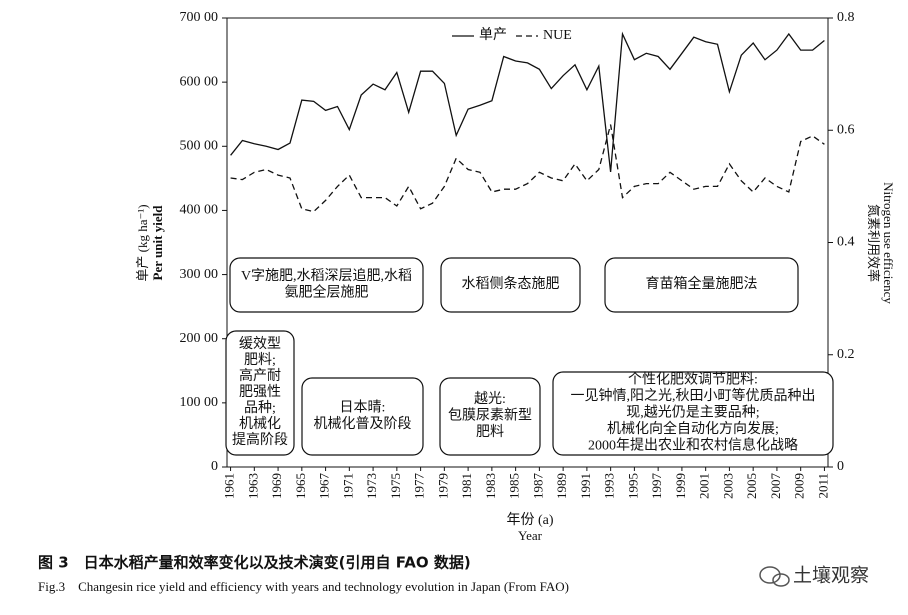  I want to click on y-tick-label: 500 00, so click(199, 146).